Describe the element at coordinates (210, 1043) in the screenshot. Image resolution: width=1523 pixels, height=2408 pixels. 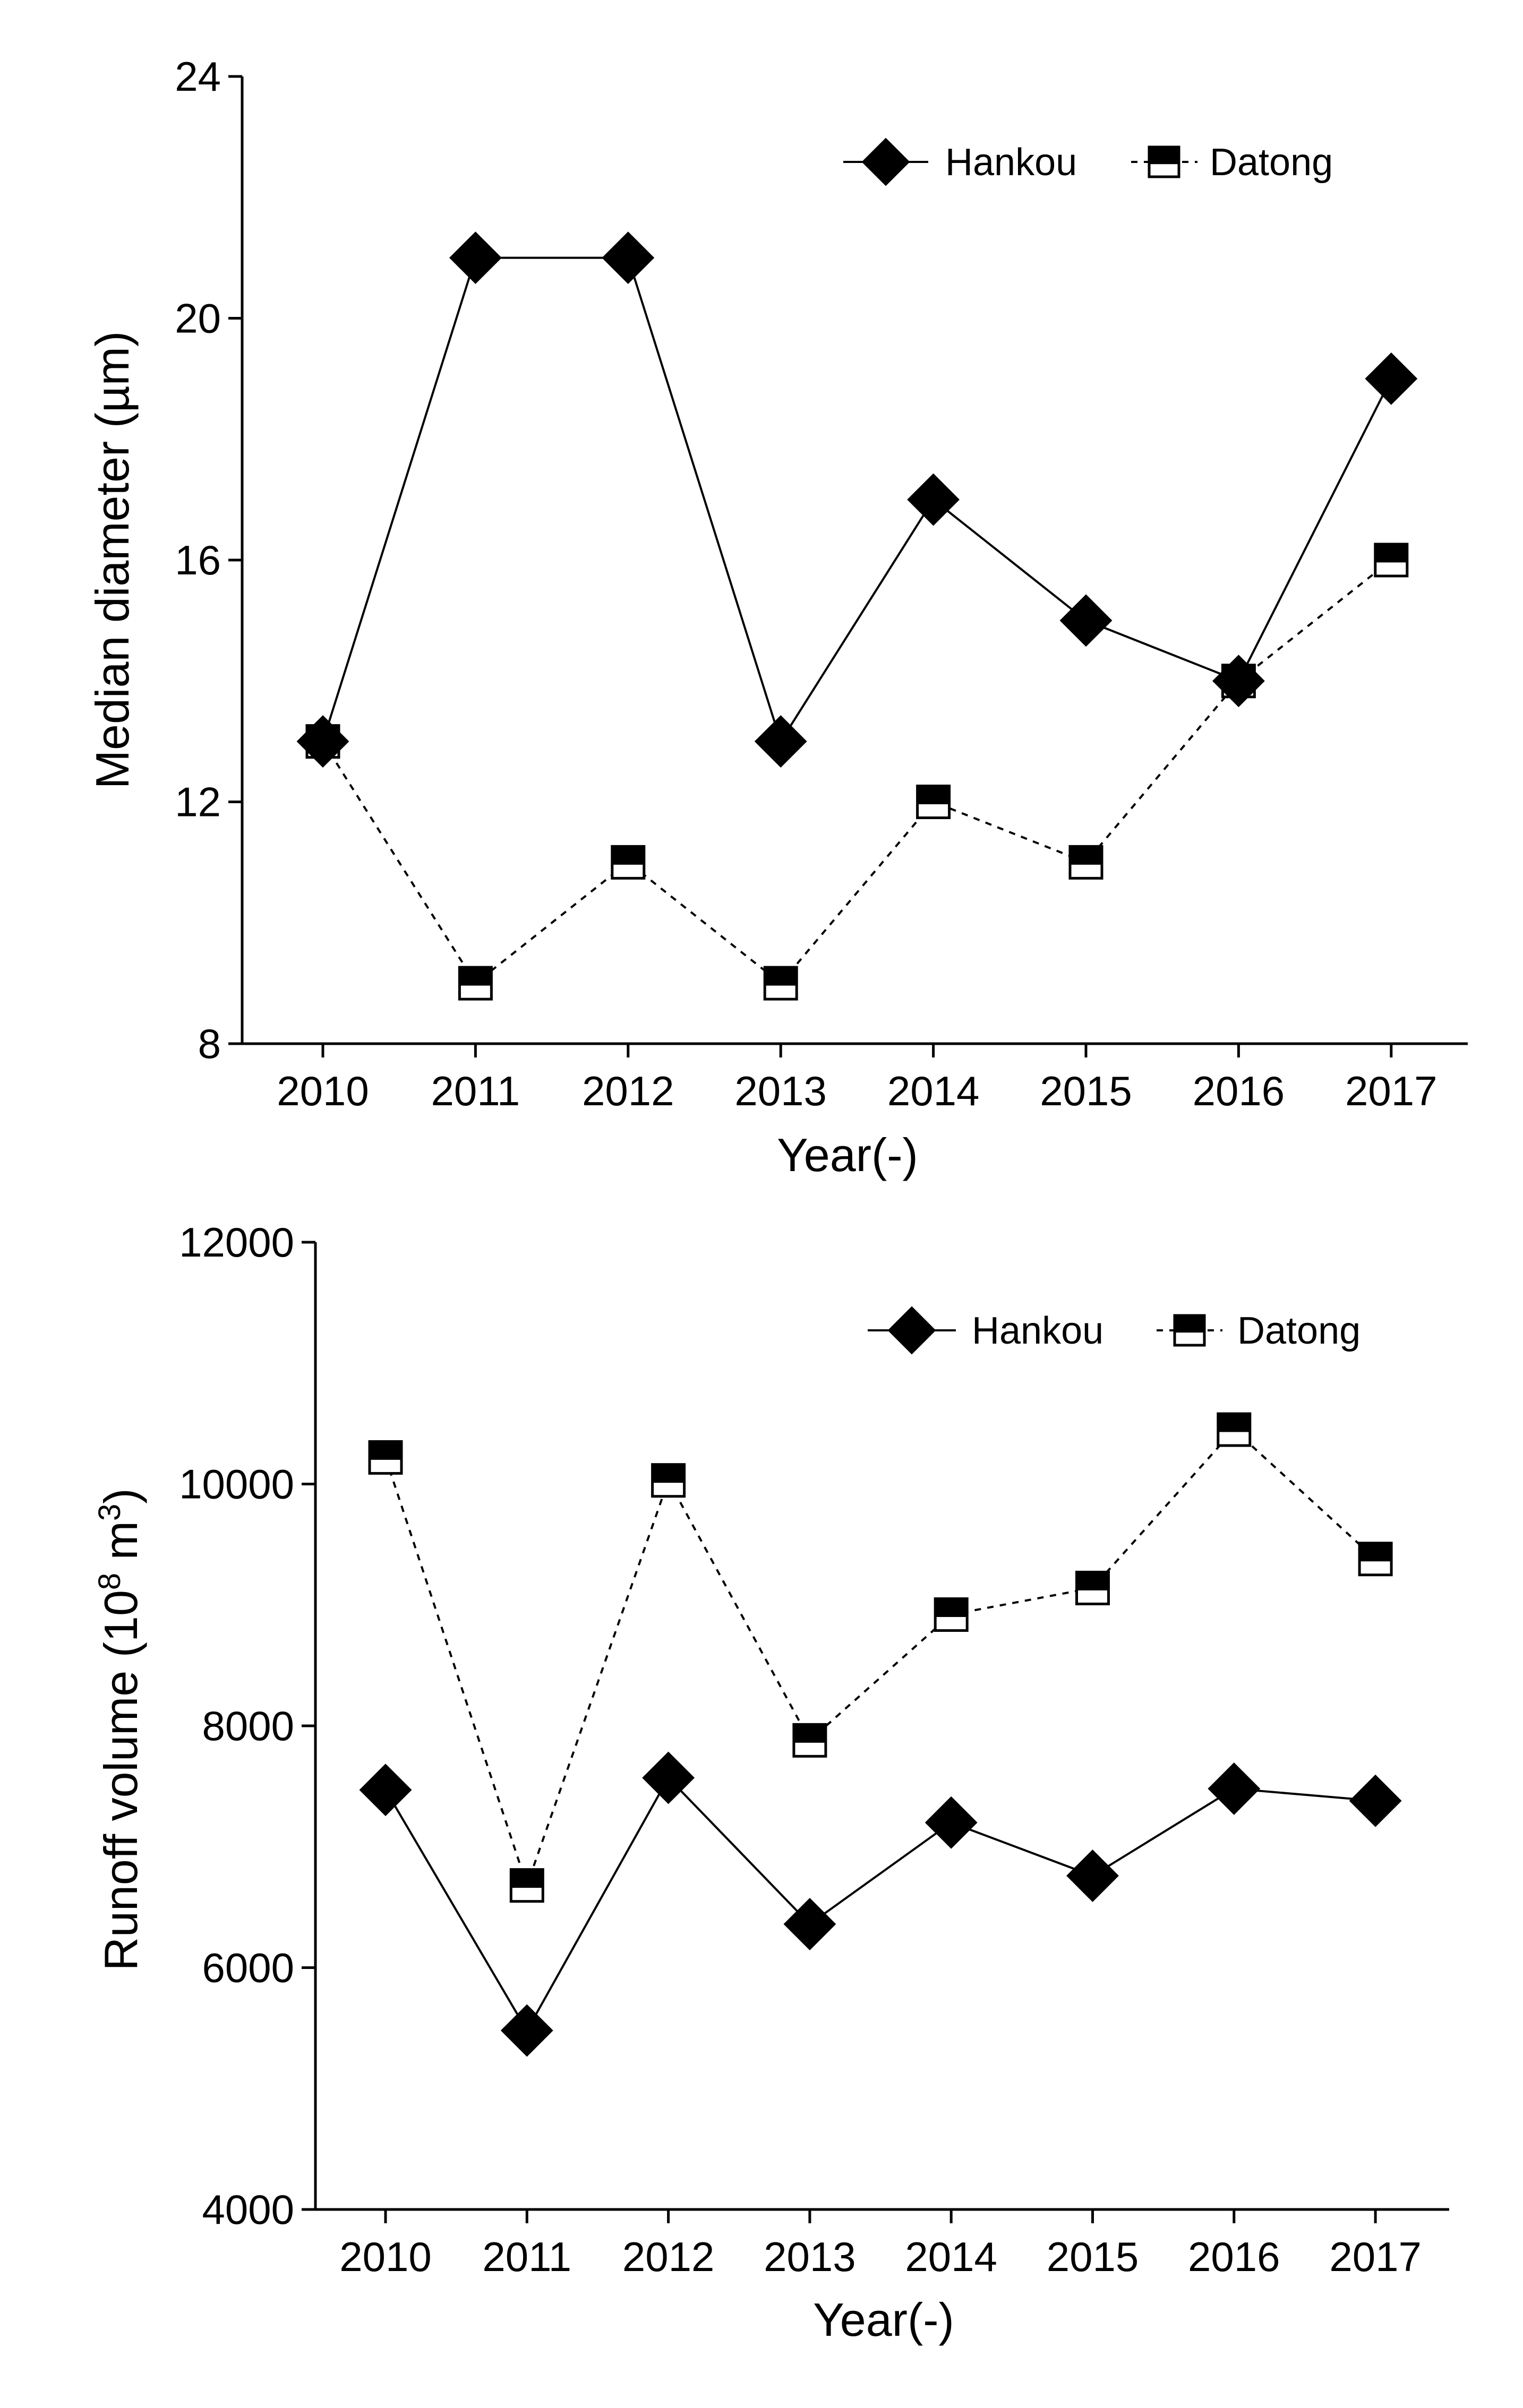
I see `y-tick-label: 8` at that location.